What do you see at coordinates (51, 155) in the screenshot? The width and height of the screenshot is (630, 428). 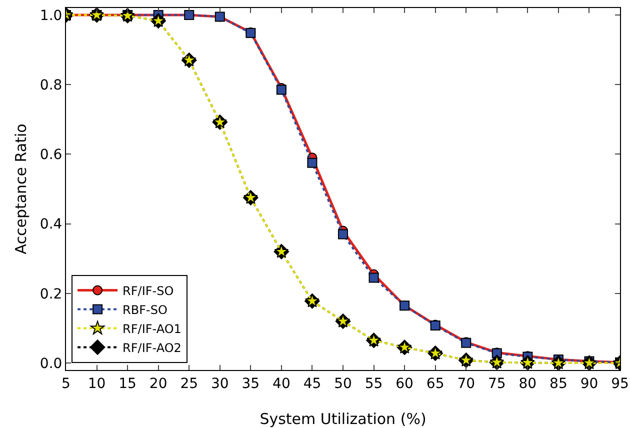 I see `y-tick-label: 0.6` at bounding box center [51, 155].